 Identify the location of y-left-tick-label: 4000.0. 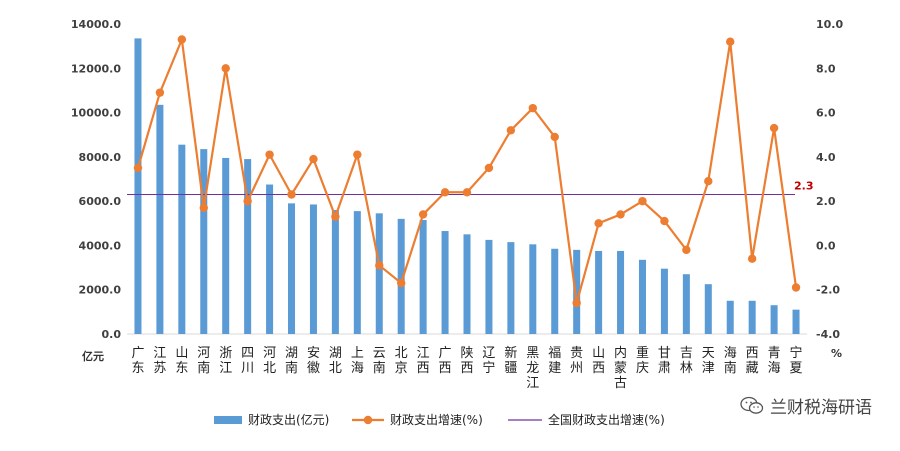
(100, 245).